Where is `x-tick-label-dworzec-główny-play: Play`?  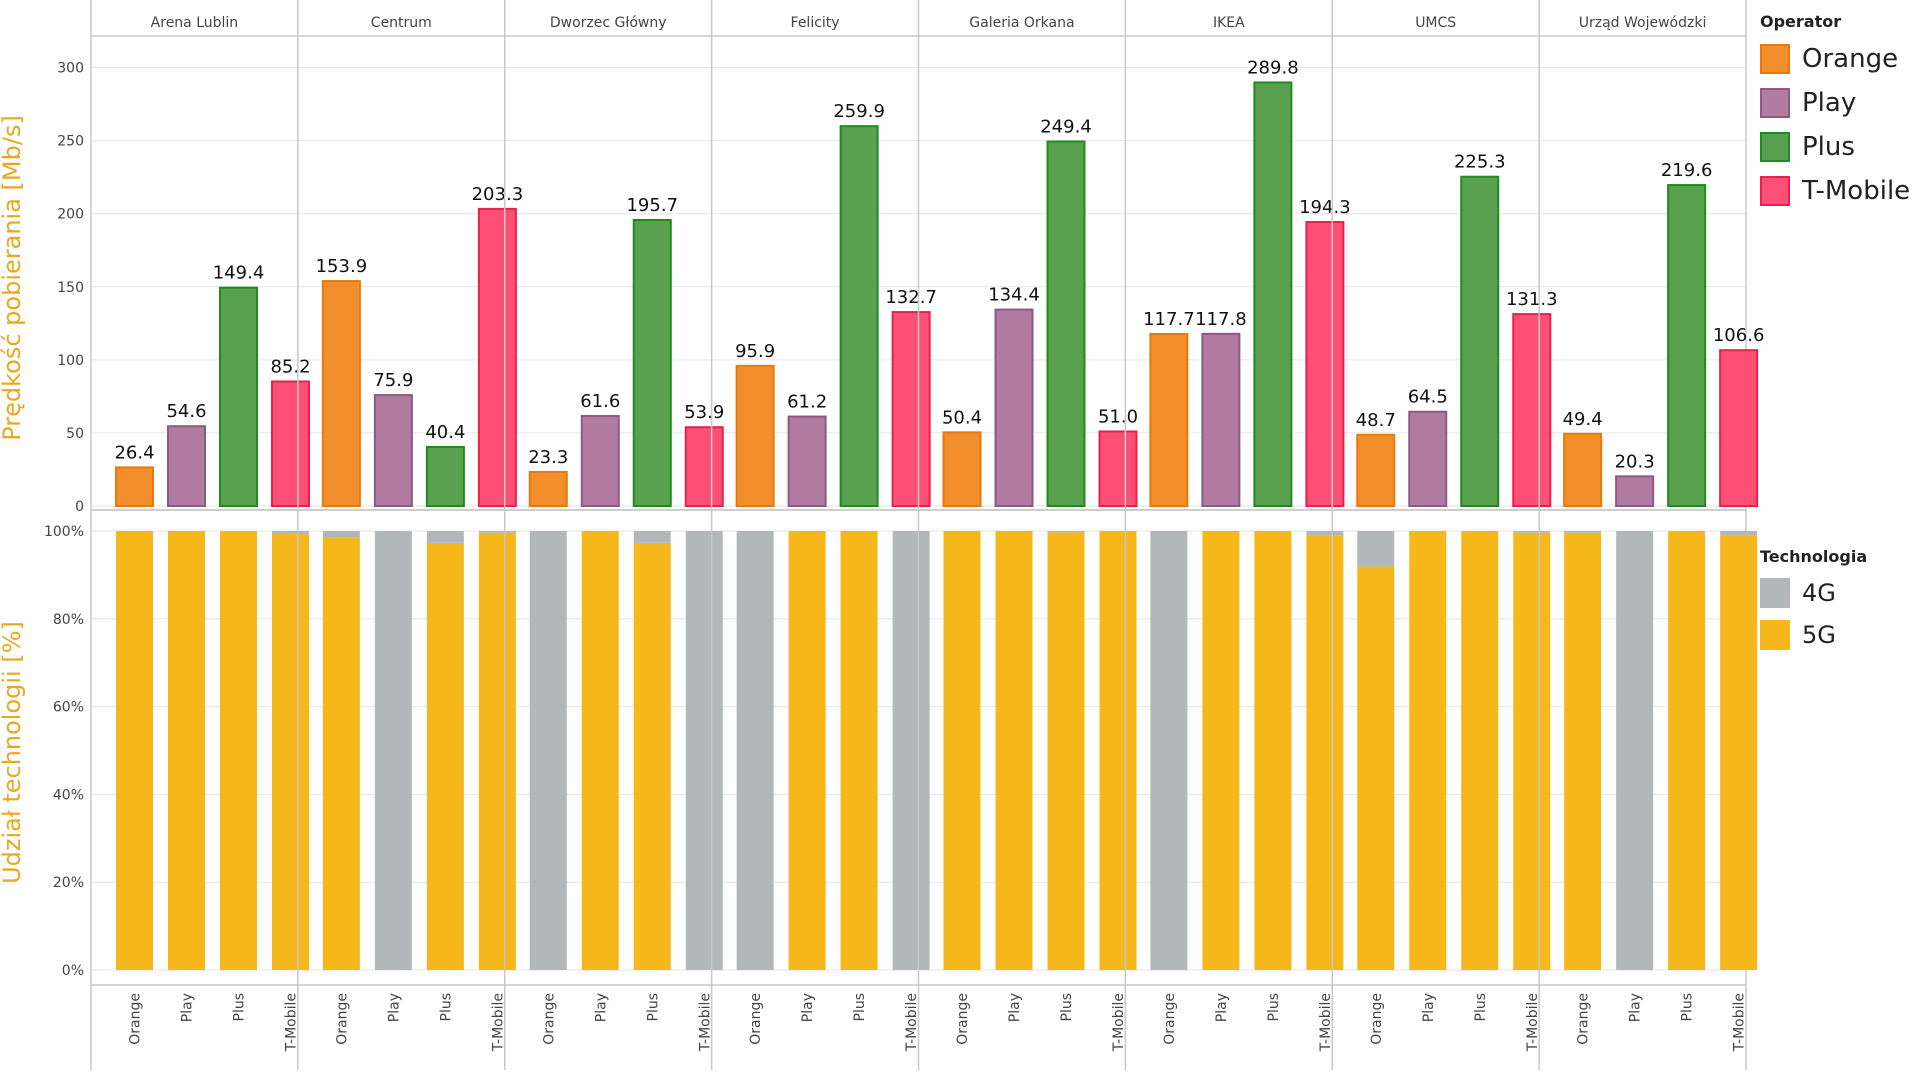
x-tick-label-dworzec-główny-play: Play is located at coordinates (601, 1007).